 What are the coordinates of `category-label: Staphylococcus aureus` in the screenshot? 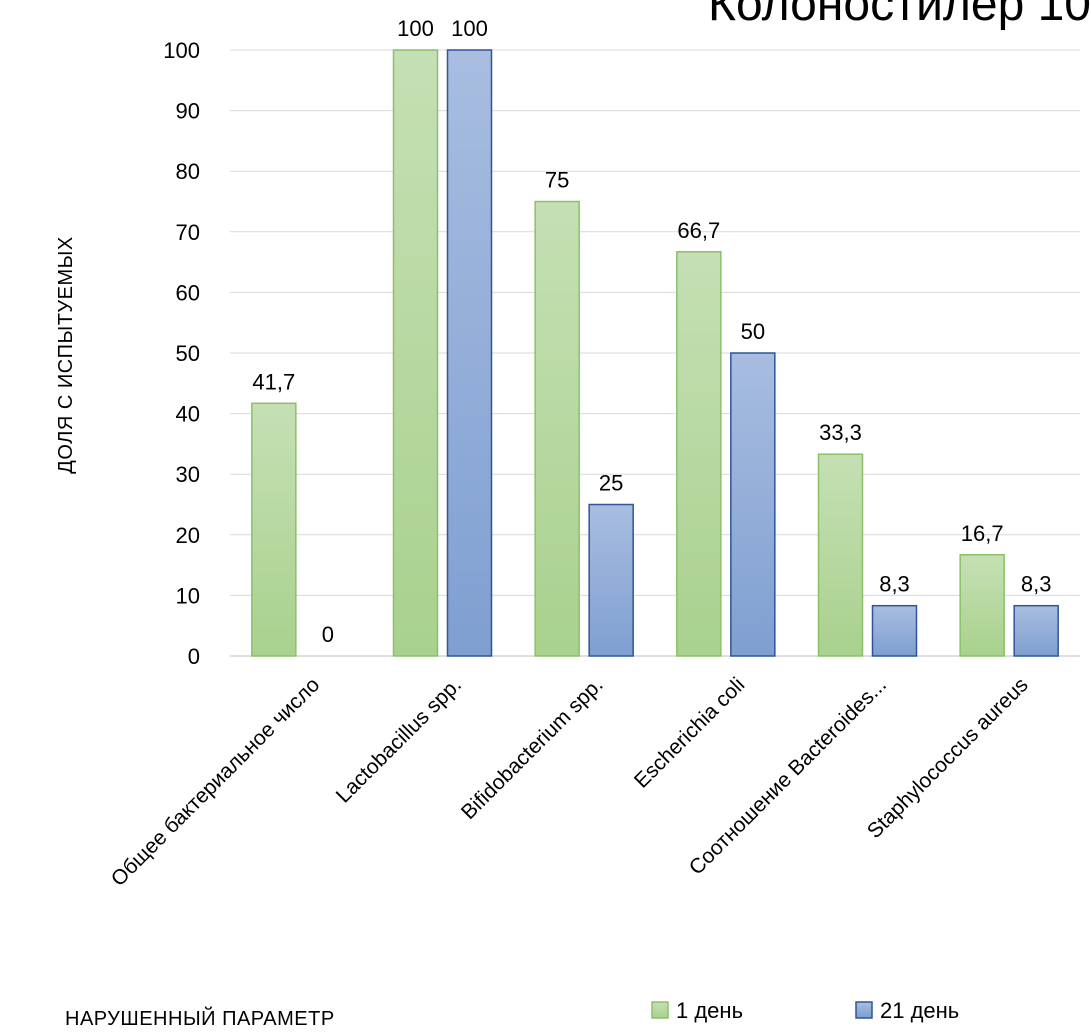 It's located at (948, 758).